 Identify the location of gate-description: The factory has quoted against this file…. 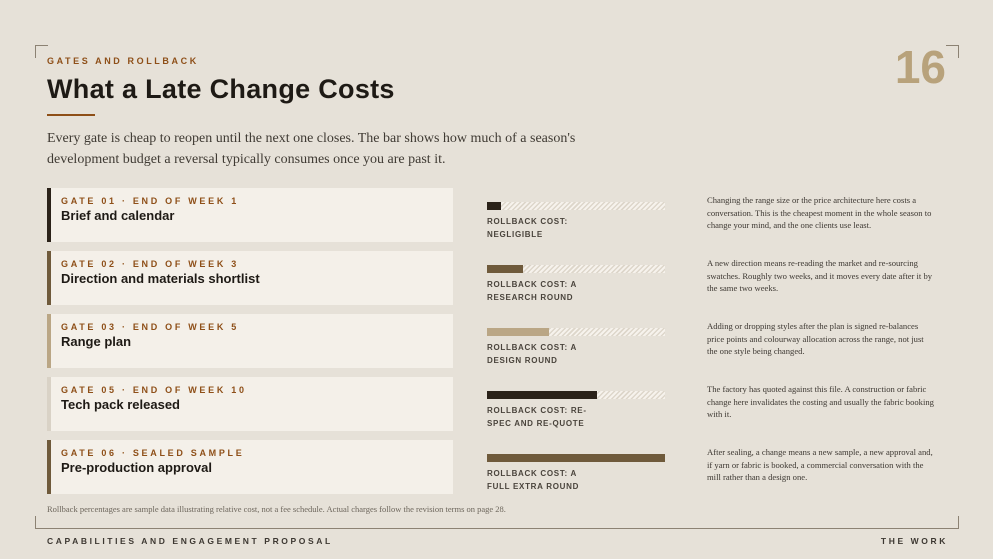
(820, 401).